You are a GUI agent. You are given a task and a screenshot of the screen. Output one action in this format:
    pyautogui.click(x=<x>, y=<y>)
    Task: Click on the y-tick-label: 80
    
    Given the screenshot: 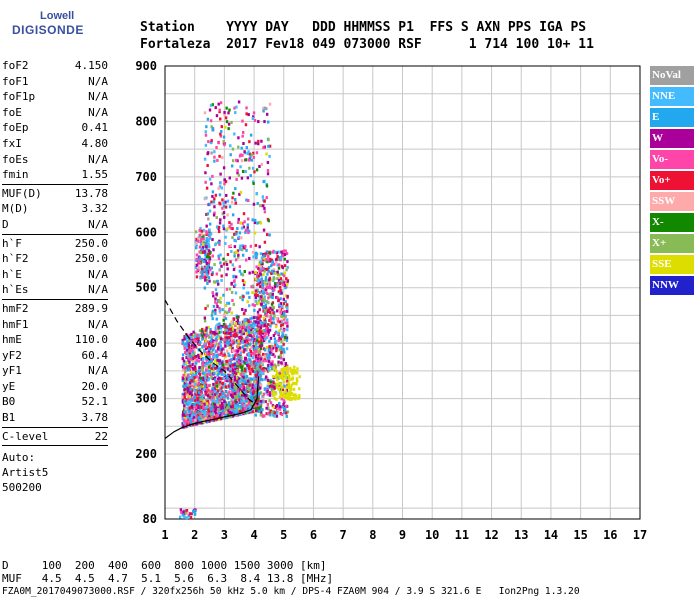 What is the action you would take?
    pyautogui.click(x=150, y=519)
    